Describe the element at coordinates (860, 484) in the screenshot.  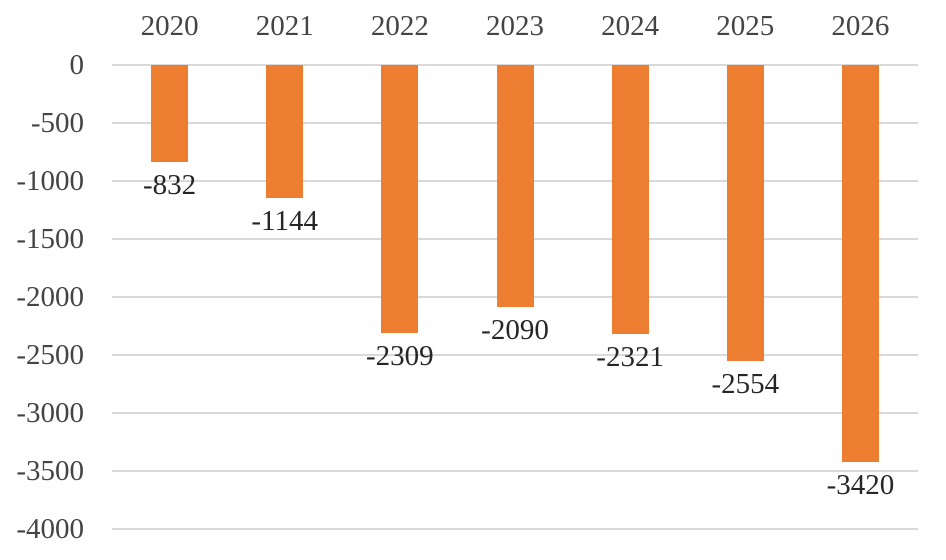
I see `bar-data-label: -3420` at that location.